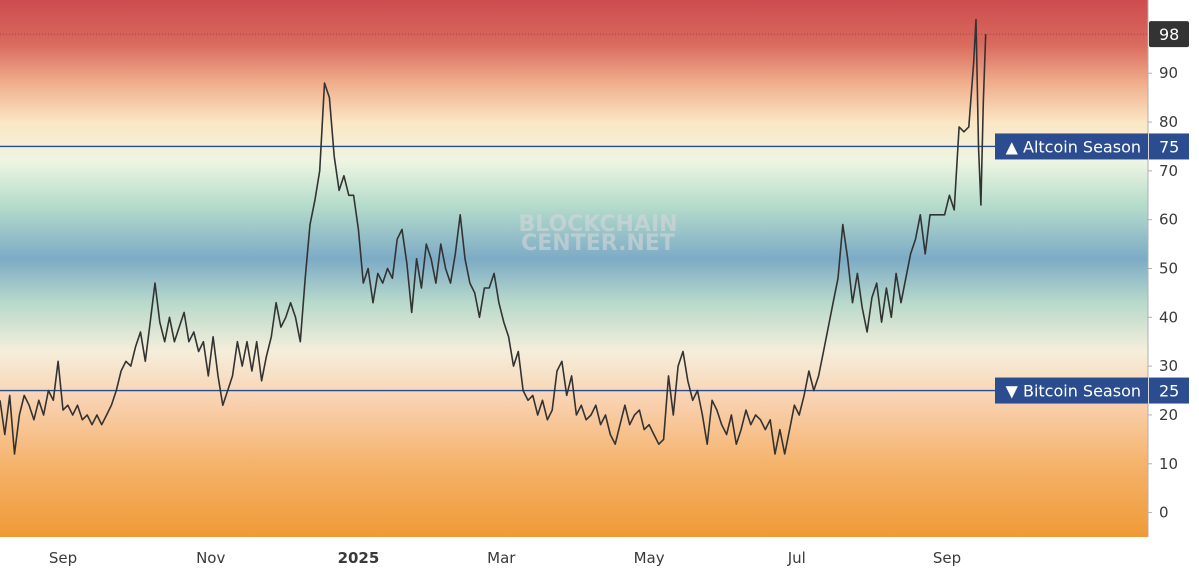 This screenshot has width=1199, height=584. What do you see at coordinates (1168, 366) in the screenshot?
I see `y-tick-label: 30` at bounding box center [1168, 366].